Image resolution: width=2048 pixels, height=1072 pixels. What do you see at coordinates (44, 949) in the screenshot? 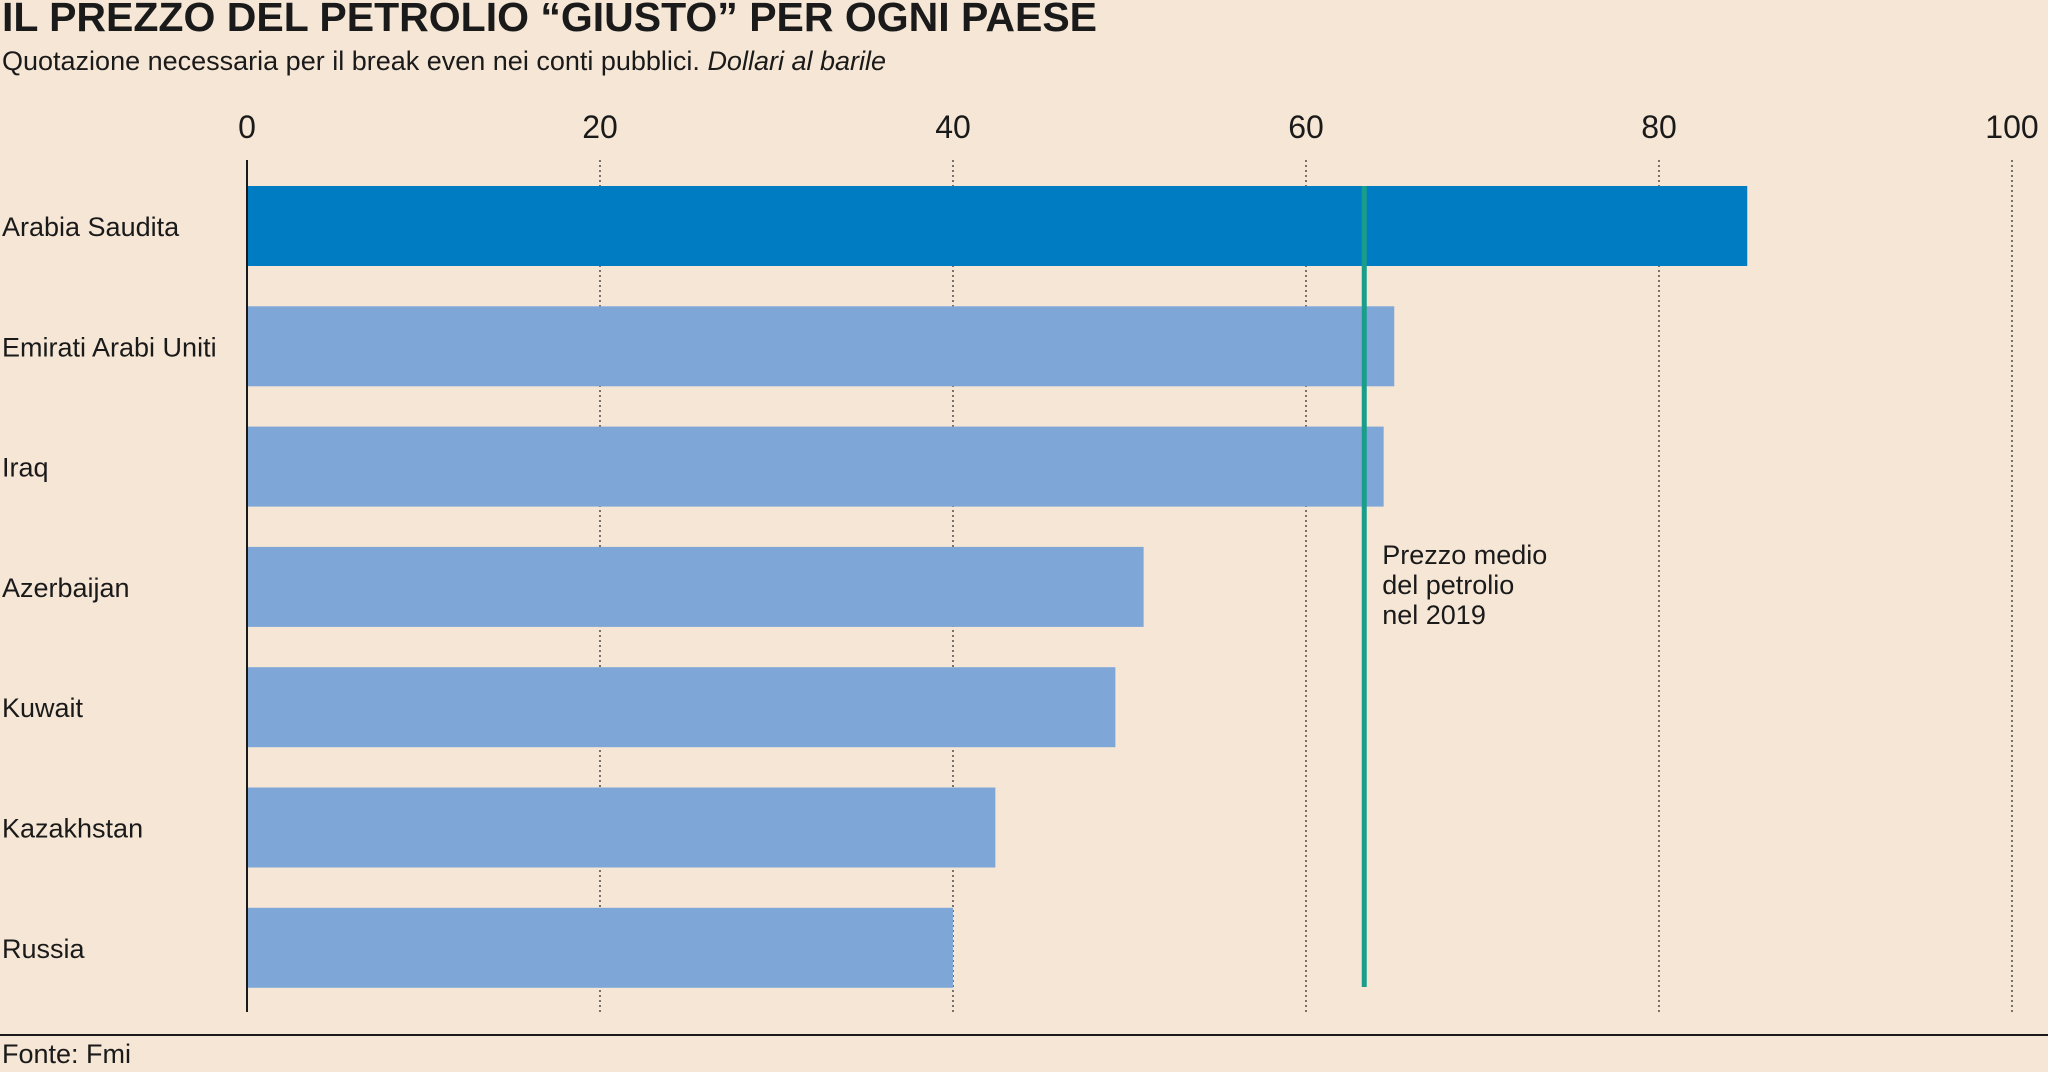
I see `category-label: Russia` at bounding box center [44, 949].